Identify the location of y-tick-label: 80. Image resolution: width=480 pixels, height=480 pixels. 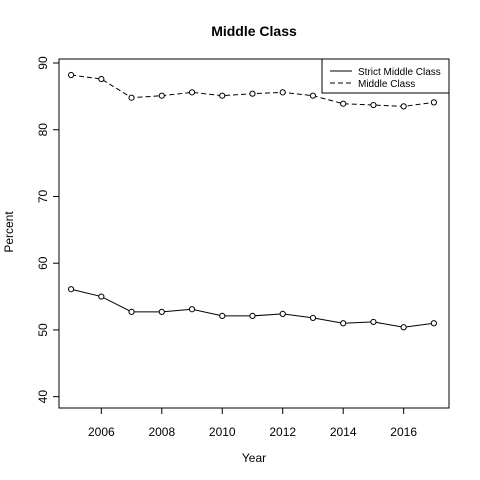
(43, 130).